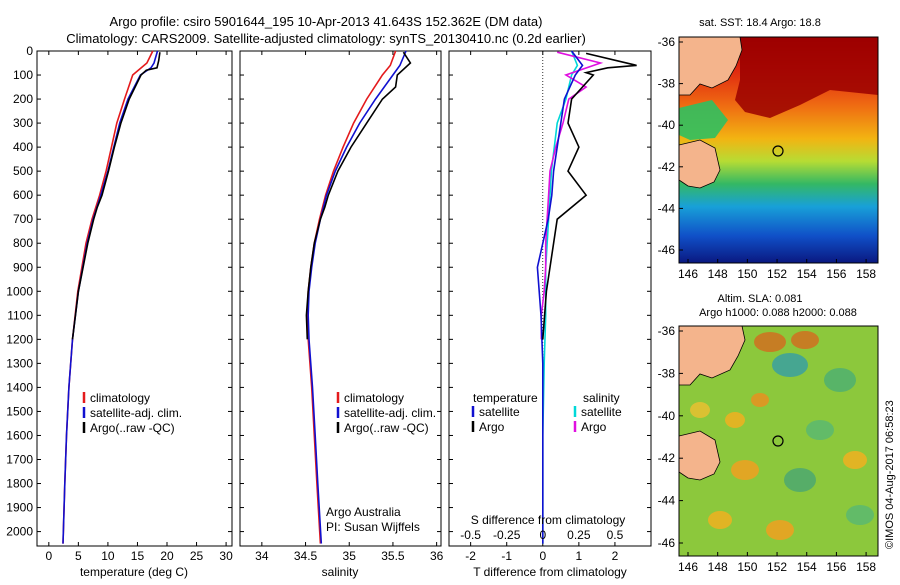 Image resolution: width=900 pixels, height=585 pixels. I want to click on x-tick-label: 1, so click(579, 556).